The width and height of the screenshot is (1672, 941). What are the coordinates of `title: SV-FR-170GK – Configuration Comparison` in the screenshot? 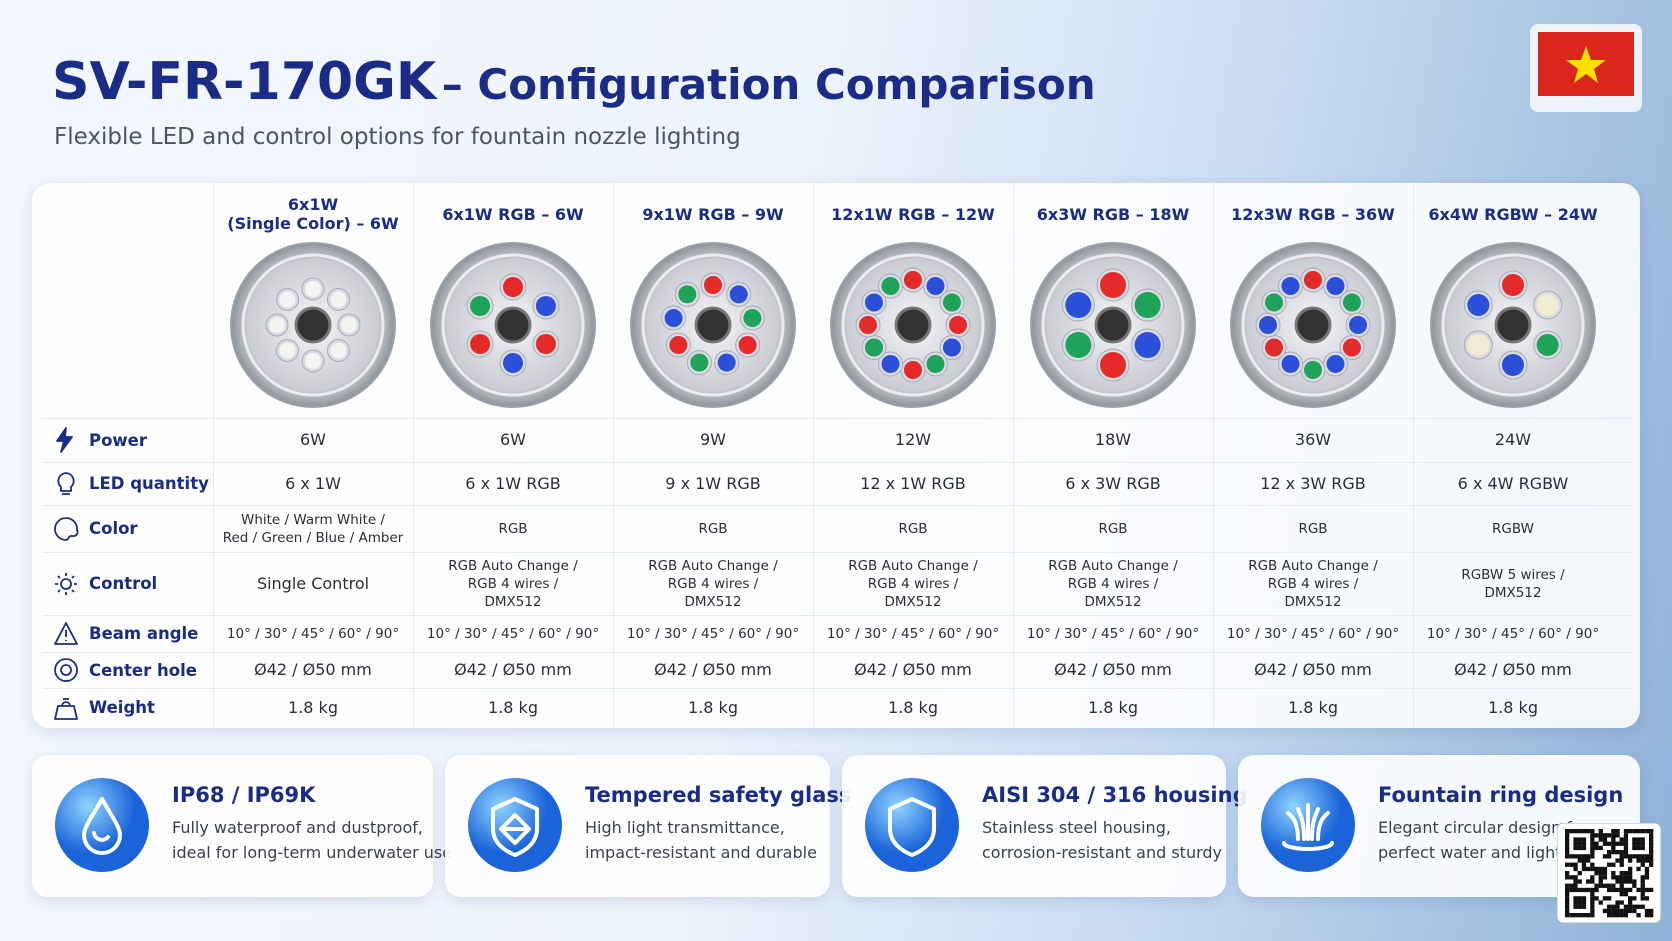 It's located at (574, 82).